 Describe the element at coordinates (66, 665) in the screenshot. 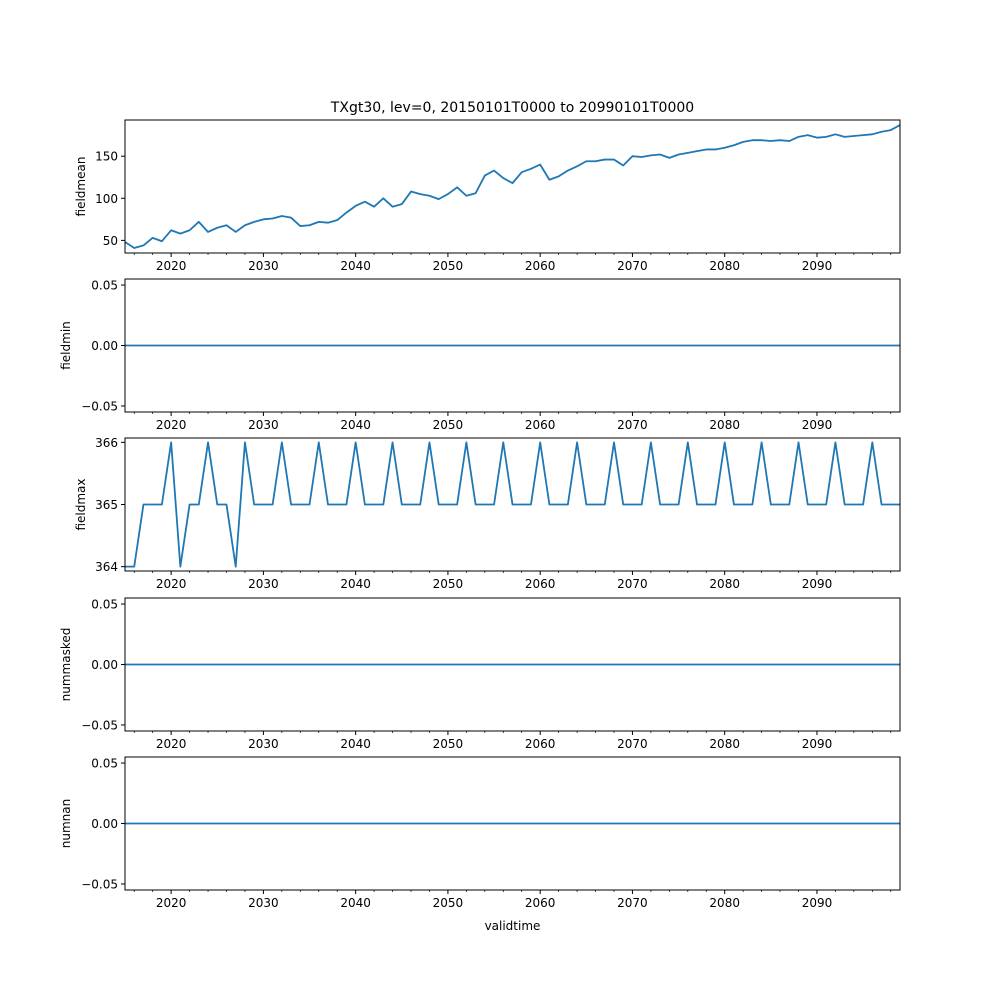

I see `y-axis-label: nummasked` at that location.